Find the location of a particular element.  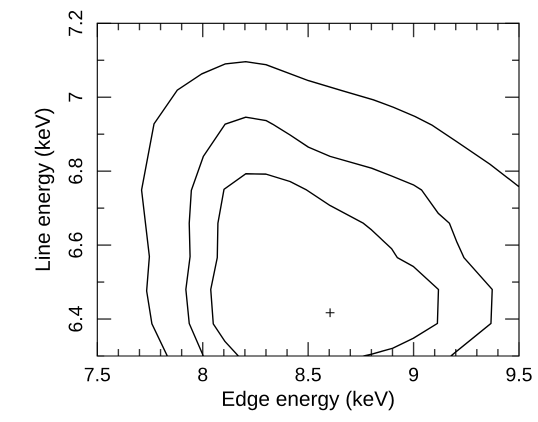

y-tick-label: 6.6 is located at coordinates (75, 245).